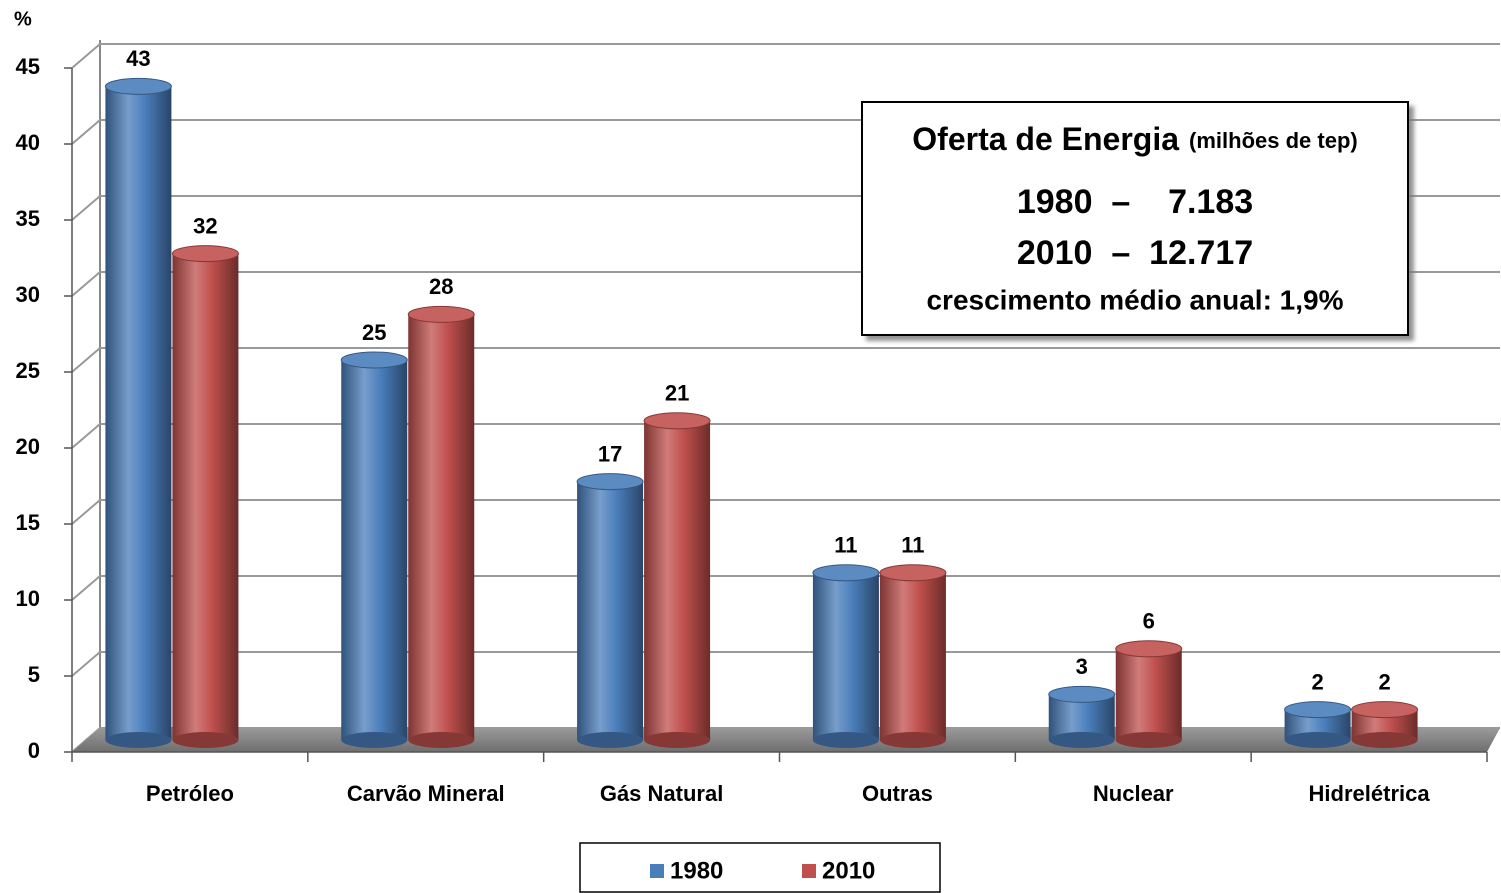 The width and height of the screenshot is (1501, 893). I want to click on annotation-line: 1980 – 7.183, so click(1135, 202).